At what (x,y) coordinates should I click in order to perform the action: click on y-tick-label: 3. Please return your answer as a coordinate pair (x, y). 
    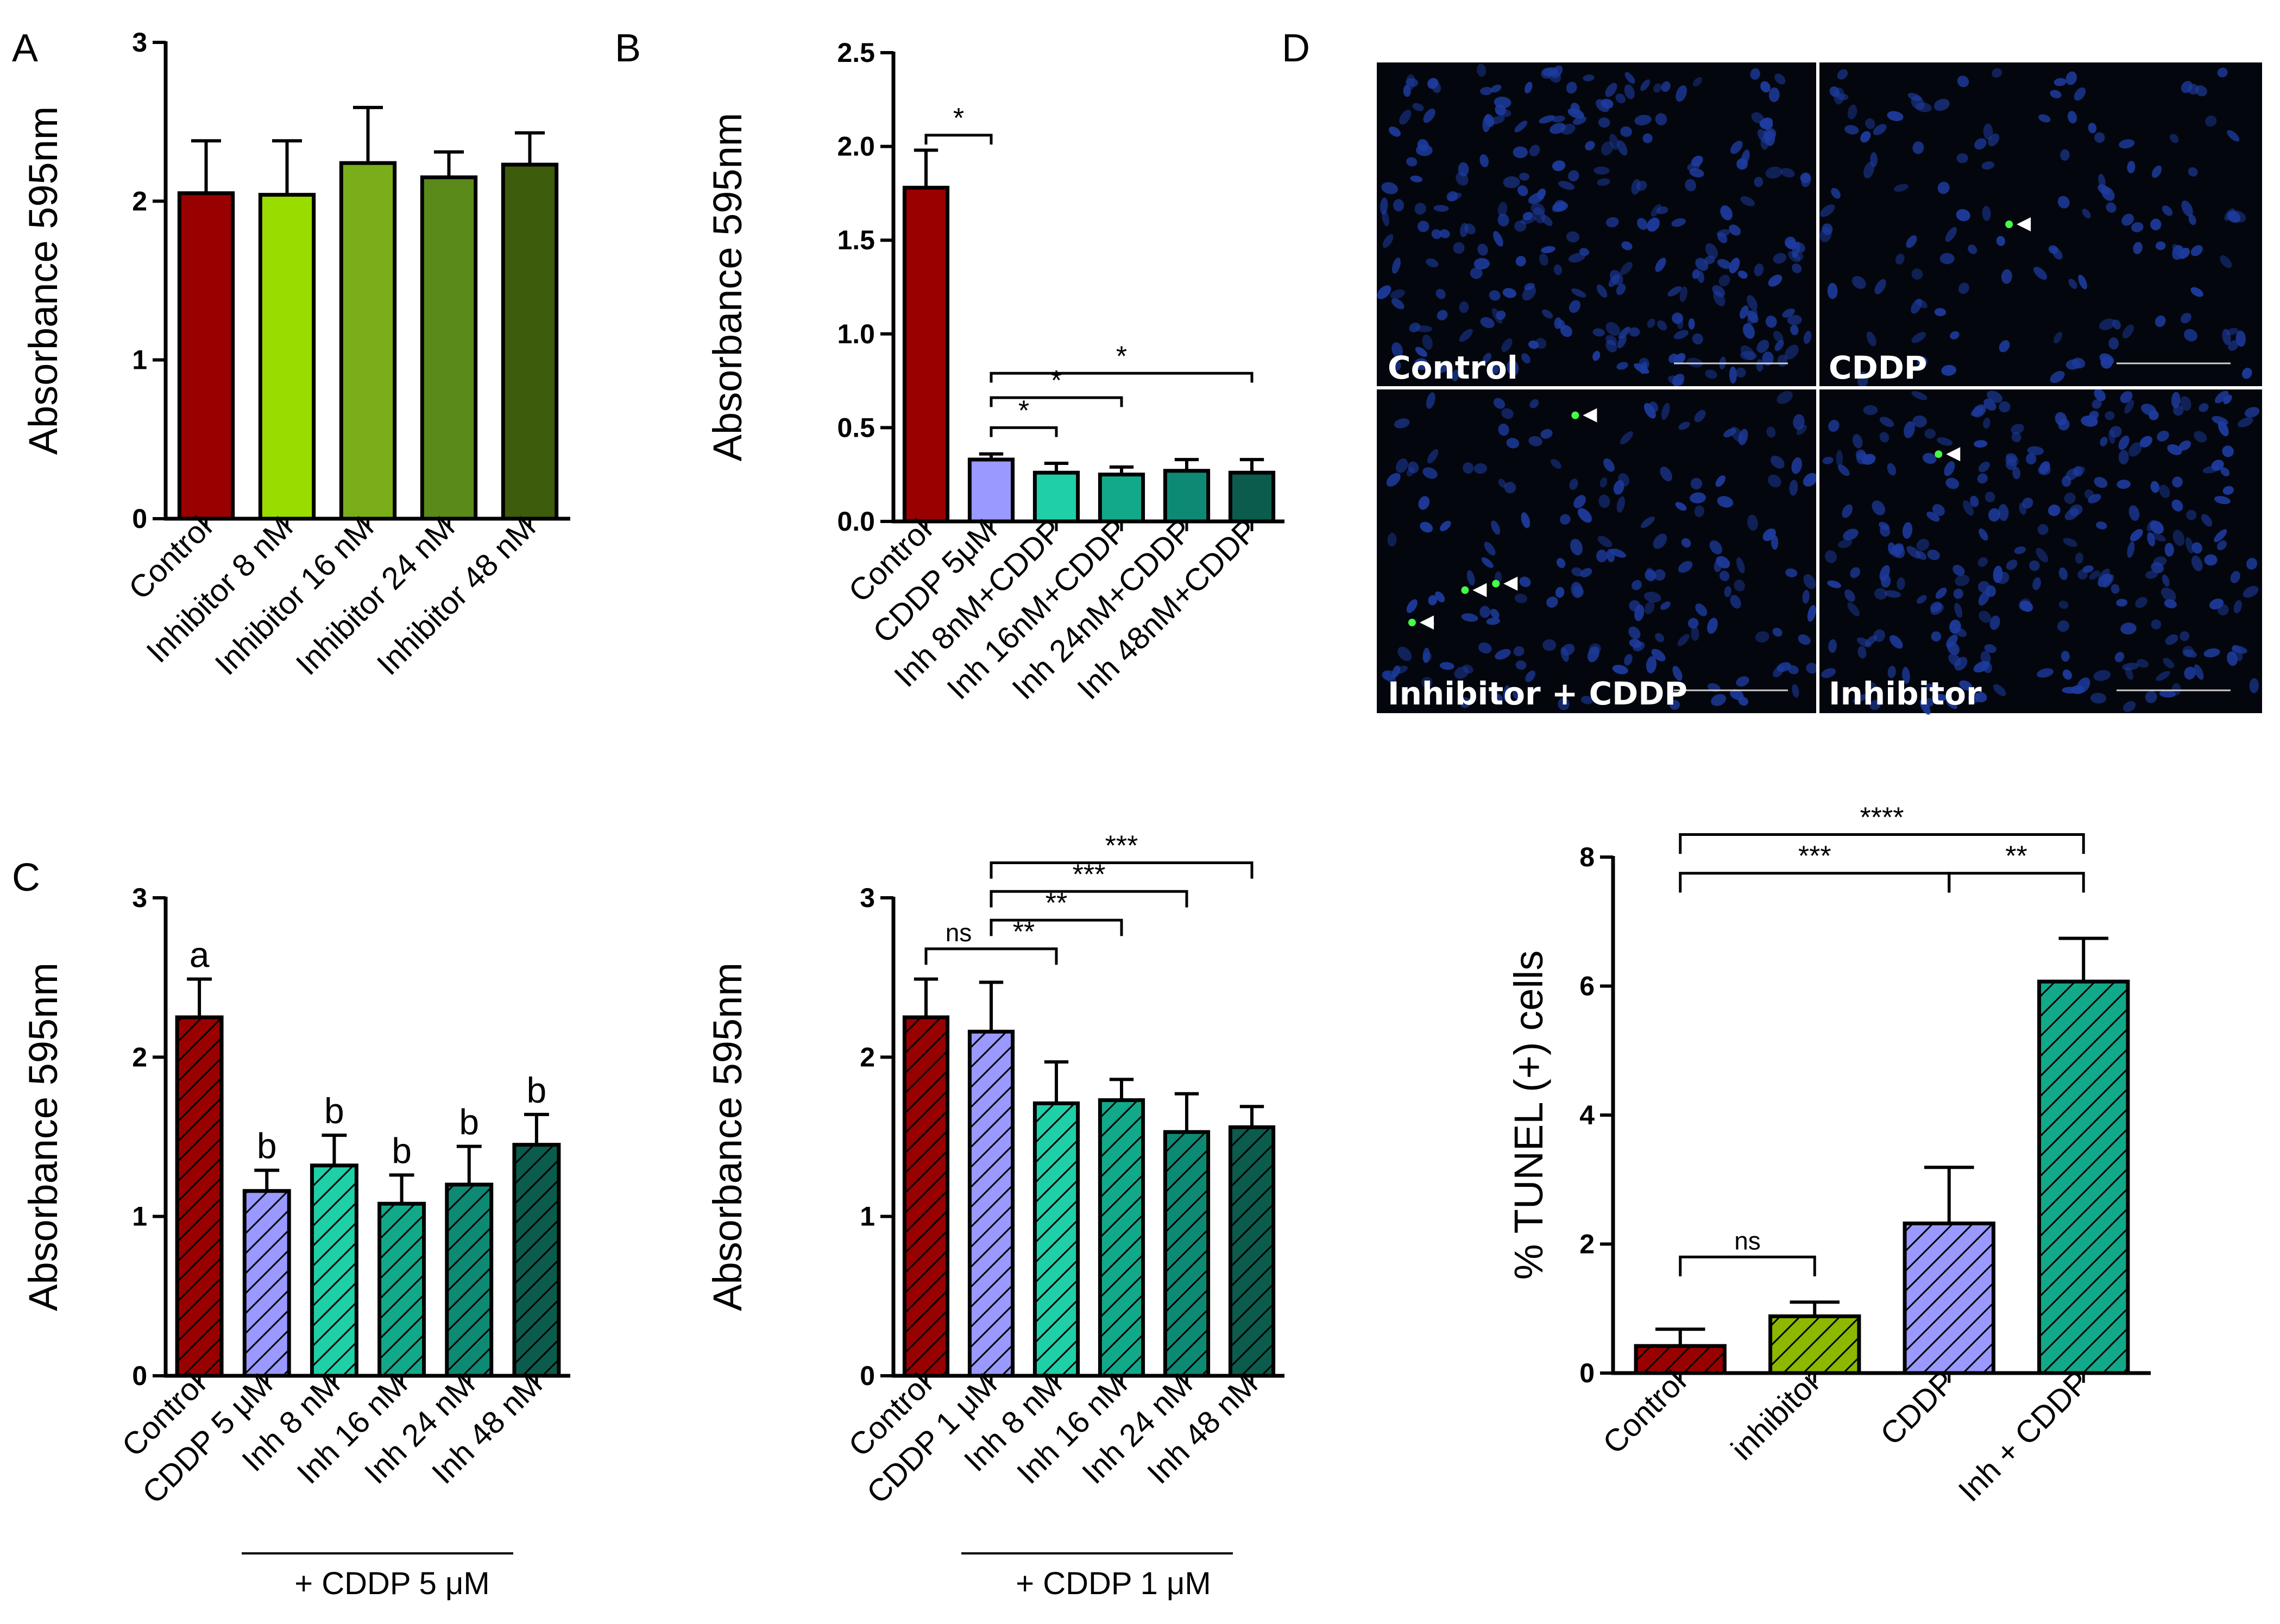
    Looking at the image, I should click on (139, 898).